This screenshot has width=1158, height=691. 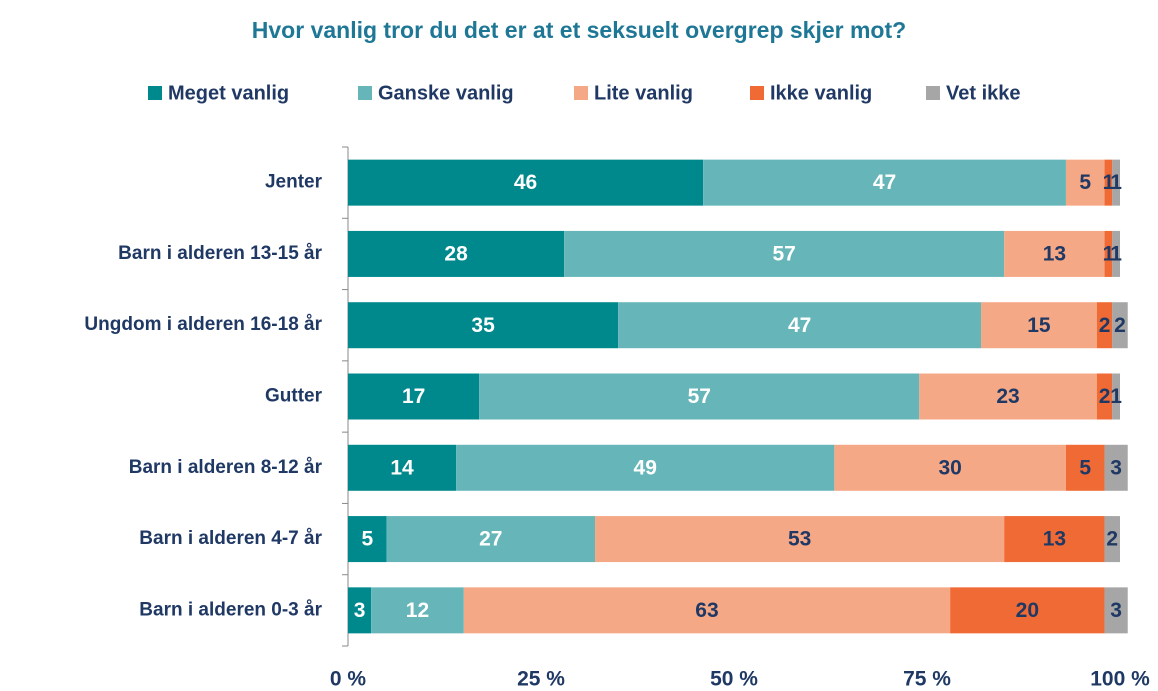 What do you see at coordinates (230, 609) in the screenshot?
I see `y-tick-label: Barn i alderen 0-3 år` at bounding box center [230, 609].